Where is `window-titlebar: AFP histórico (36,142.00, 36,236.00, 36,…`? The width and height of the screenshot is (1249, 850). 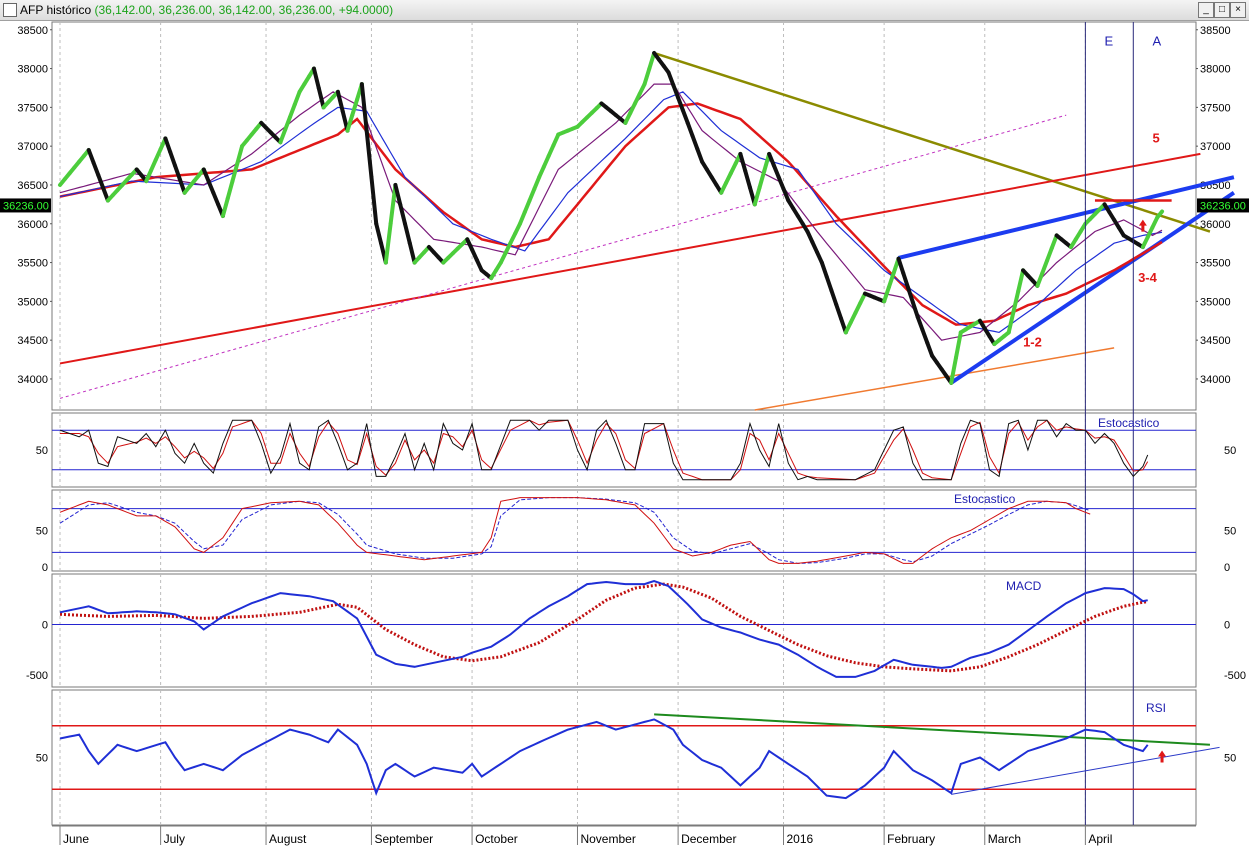
window-titlebar: AFP histórico (36,142.00, 36,236.00, 36,… is located at coordinates (624, 10).